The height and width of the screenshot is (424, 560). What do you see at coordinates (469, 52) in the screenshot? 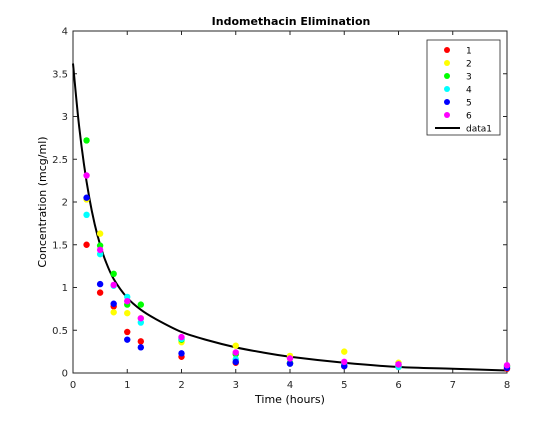
I see `legend-label-1: 1` at bounding box center [469, 52].